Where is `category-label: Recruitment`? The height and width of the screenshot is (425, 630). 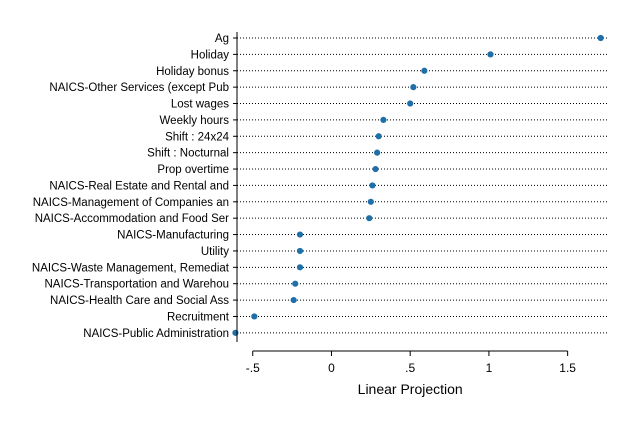 category-label: Recruitment is located at coordinates (198, 317).